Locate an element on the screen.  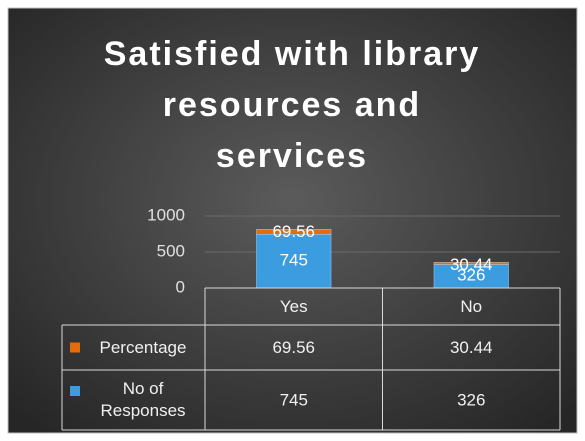
data-label: 745 is located at coordinates (294, 260).